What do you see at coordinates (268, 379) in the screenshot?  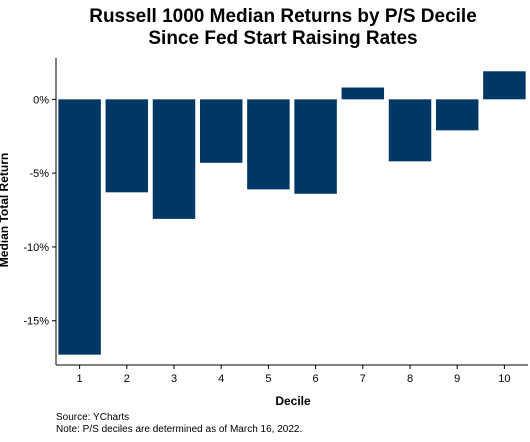 I see `x-tick-label: 5` at bounding box center [268, 379].